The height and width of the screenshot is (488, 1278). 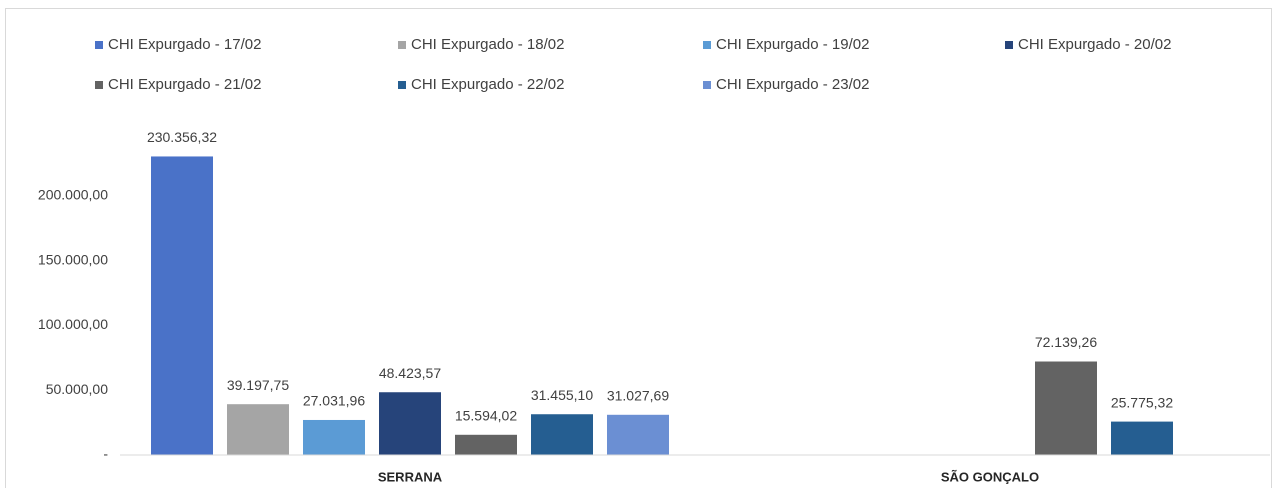 What do you see at coordinates (77, 389) in the screenshot?
I see `y-tick-label: 50.000,00` at bounding box center [77, 389].